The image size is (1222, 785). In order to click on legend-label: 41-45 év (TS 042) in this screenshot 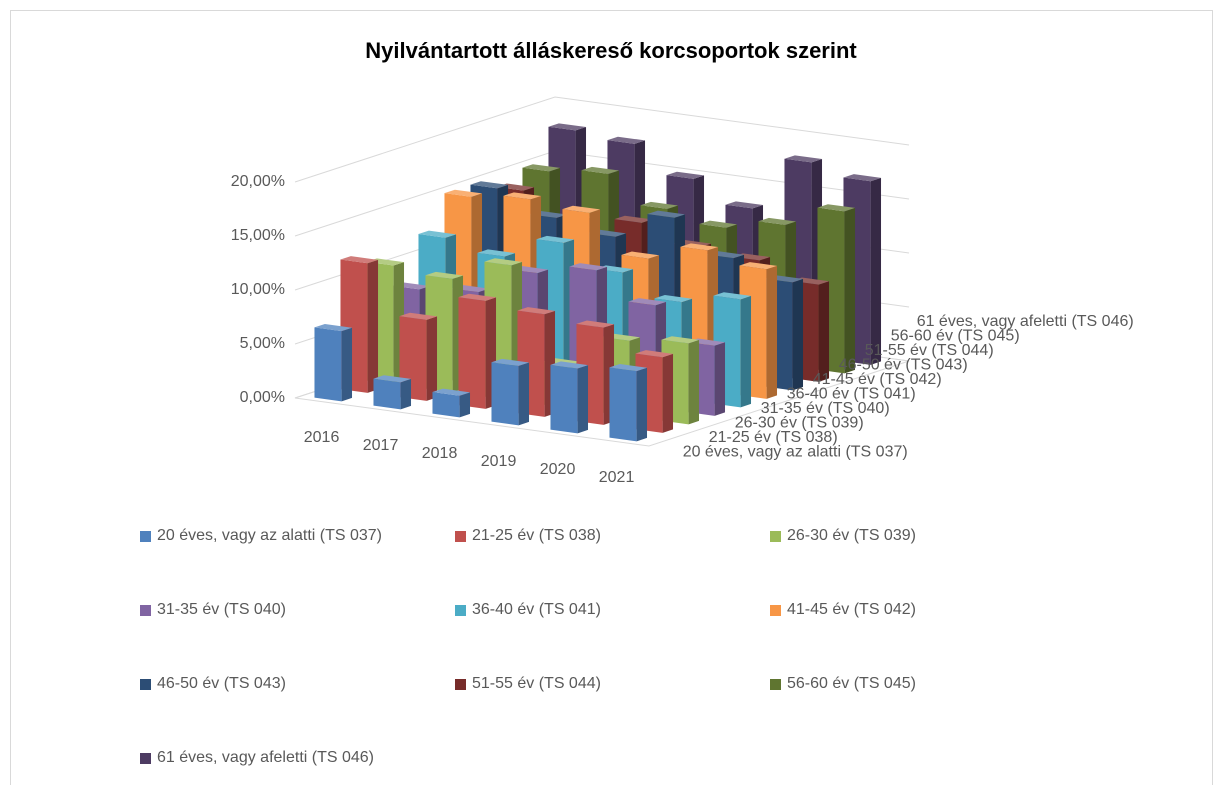, I will do `click(851, 609)`.